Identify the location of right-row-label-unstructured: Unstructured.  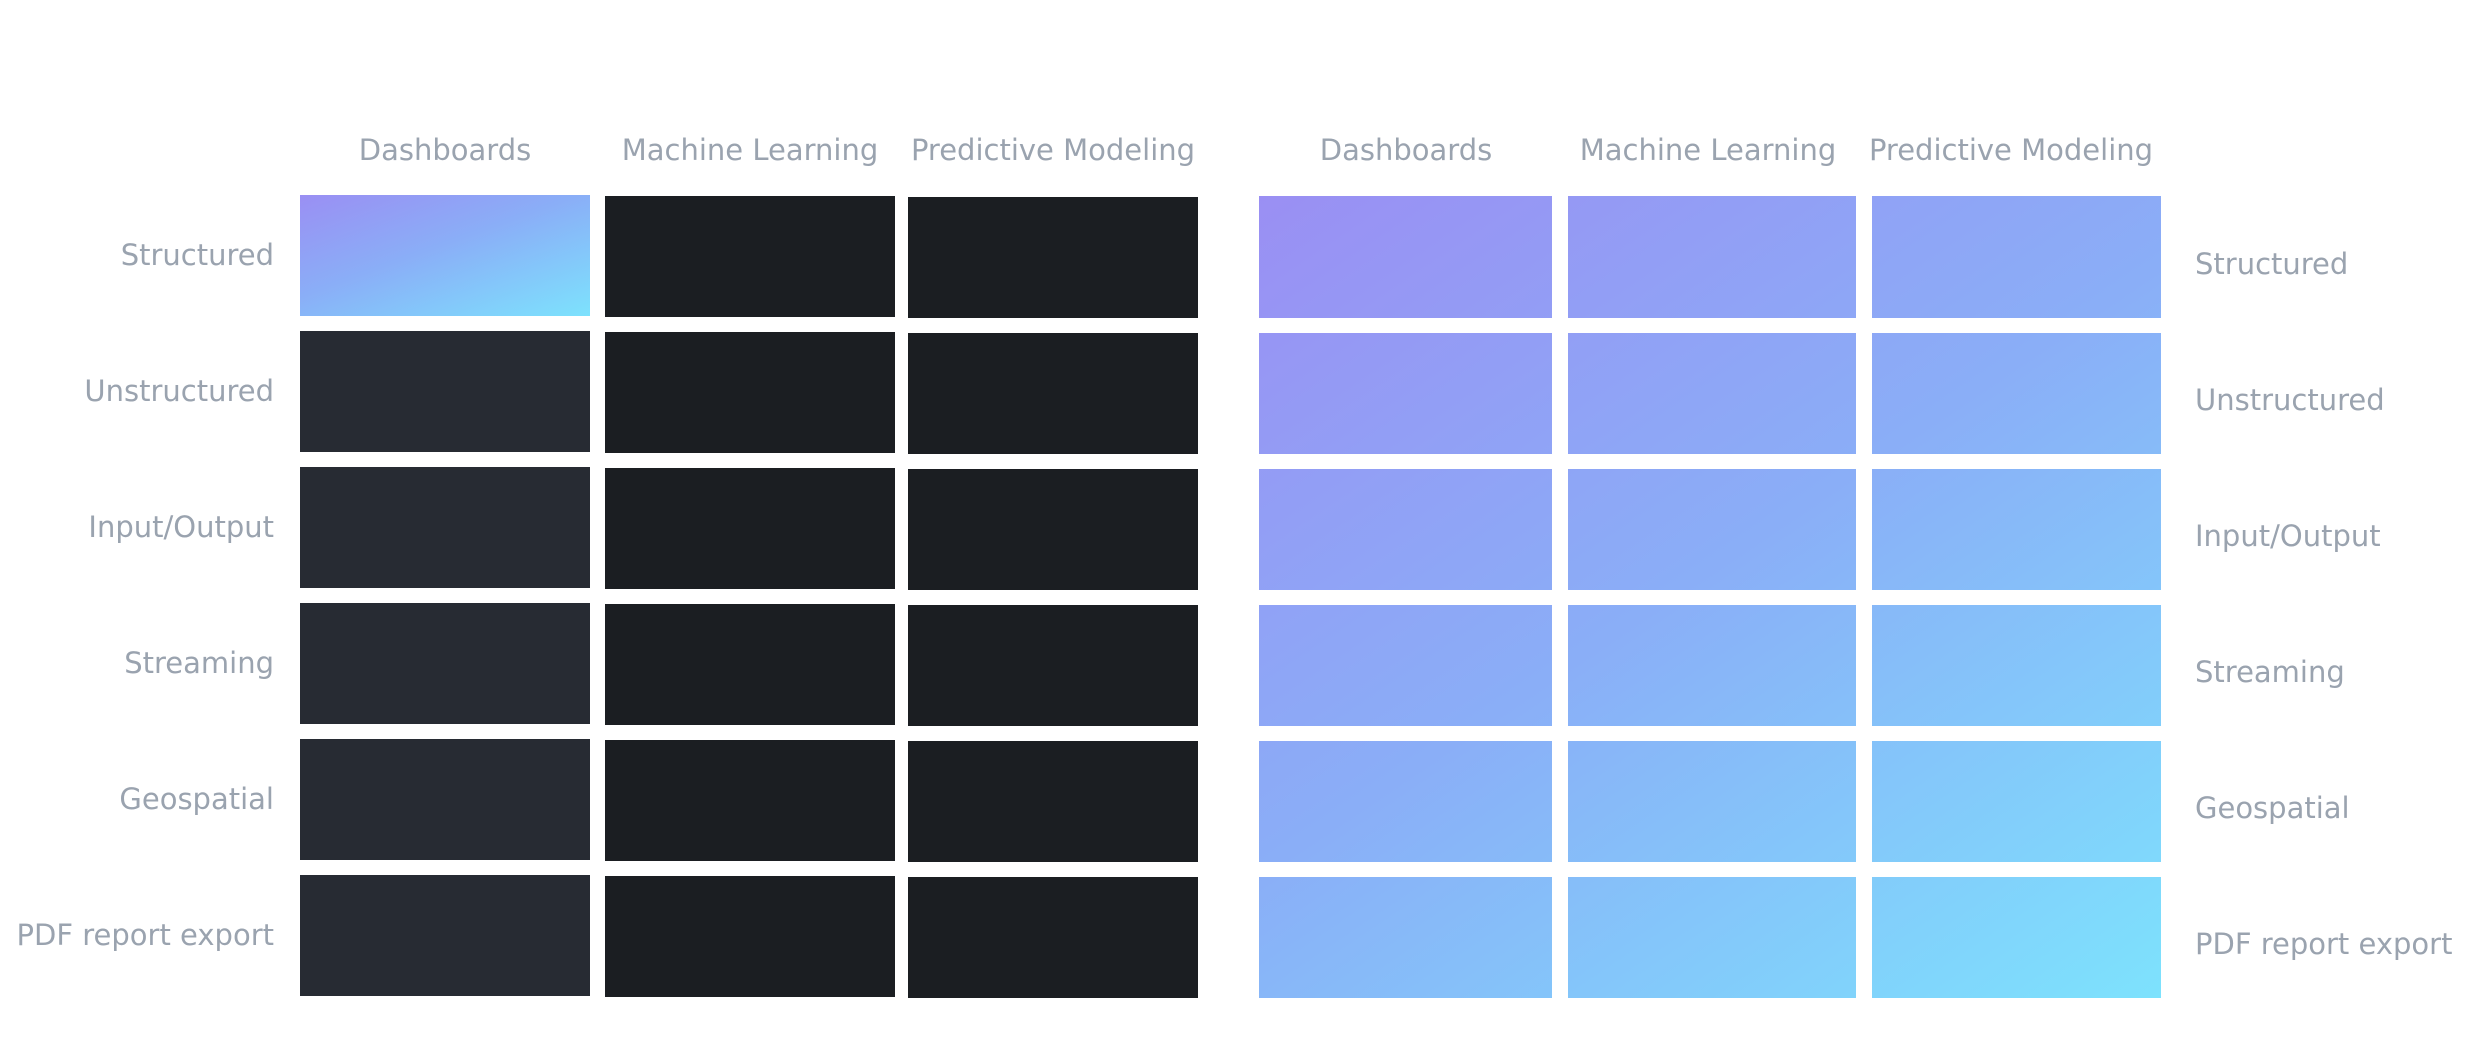
(2290, 400).